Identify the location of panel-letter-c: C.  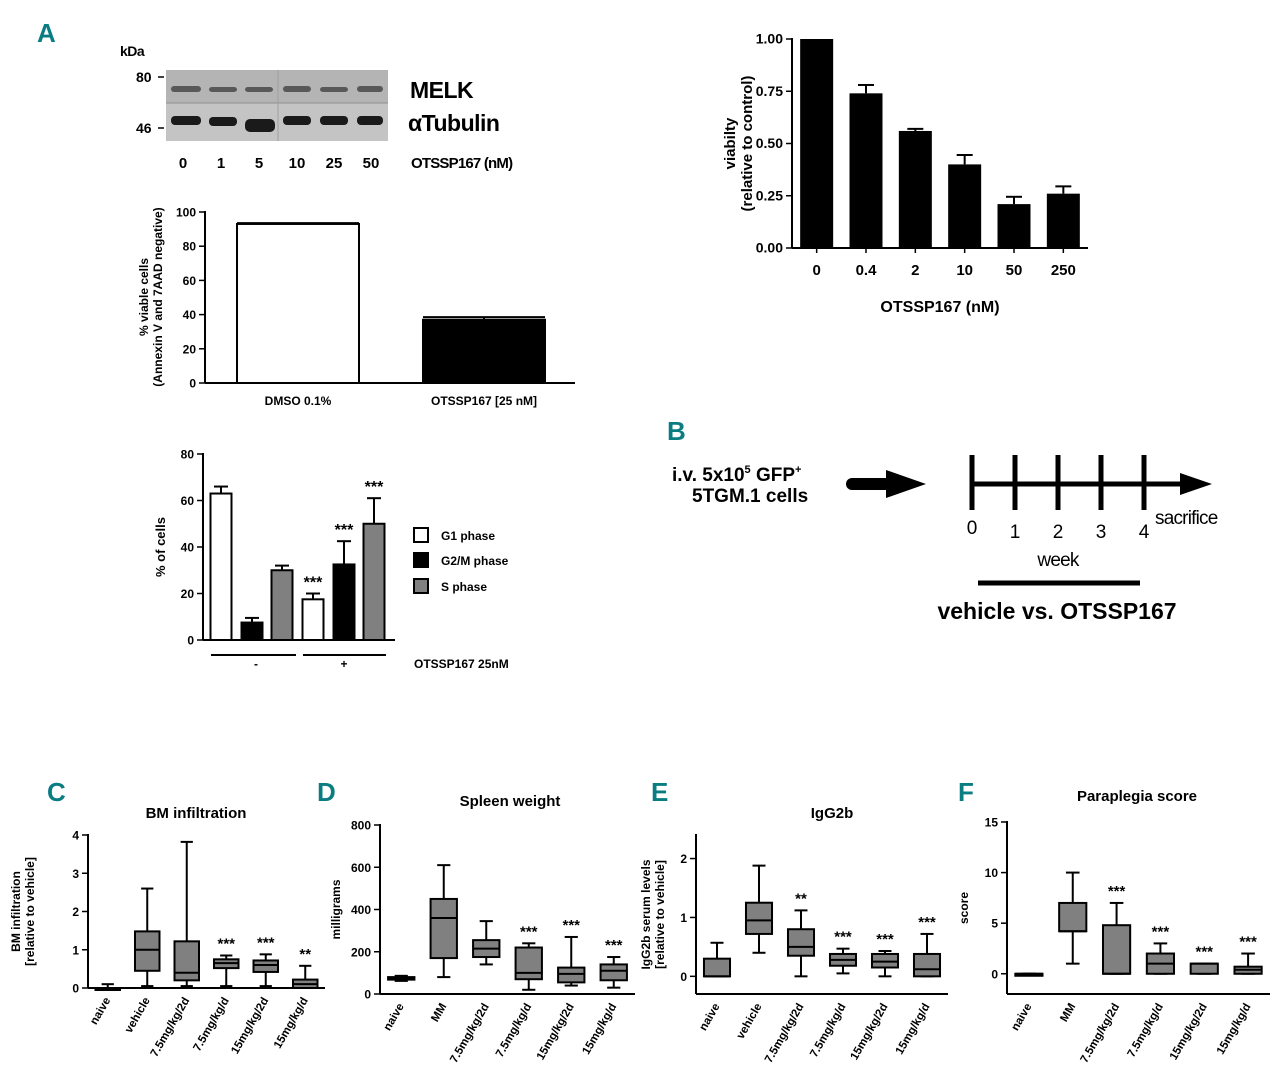
(56, 792).